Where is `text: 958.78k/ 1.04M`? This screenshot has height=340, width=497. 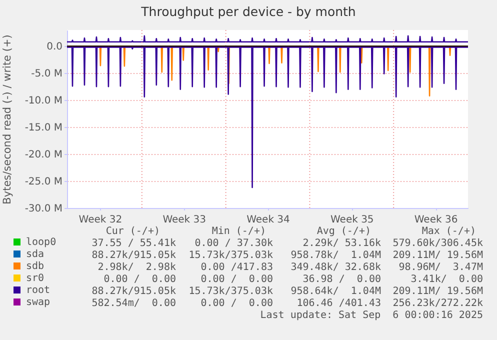
text: 958.78k/ 1.04M is located at coordinates (335, 256).